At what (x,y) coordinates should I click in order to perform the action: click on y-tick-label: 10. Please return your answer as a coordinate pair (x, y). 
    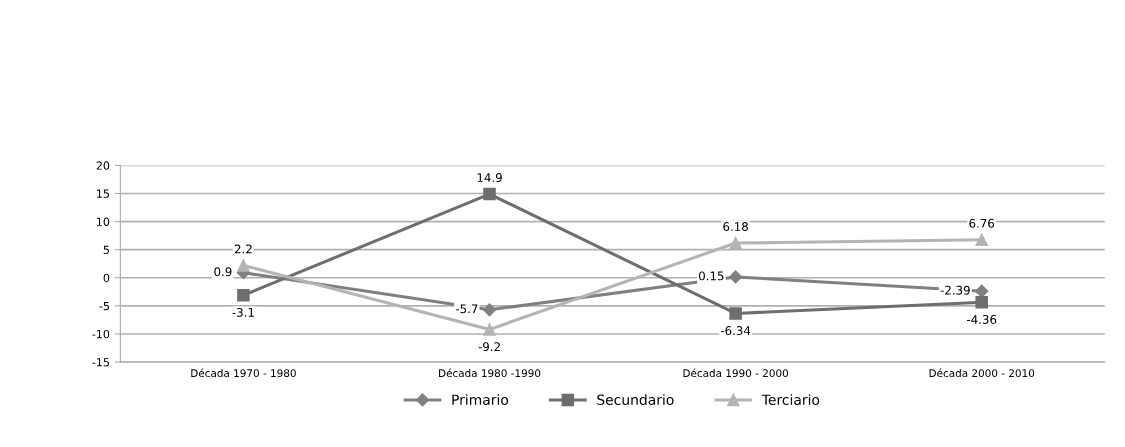
    Looking at the image, I should click on (103, 221).